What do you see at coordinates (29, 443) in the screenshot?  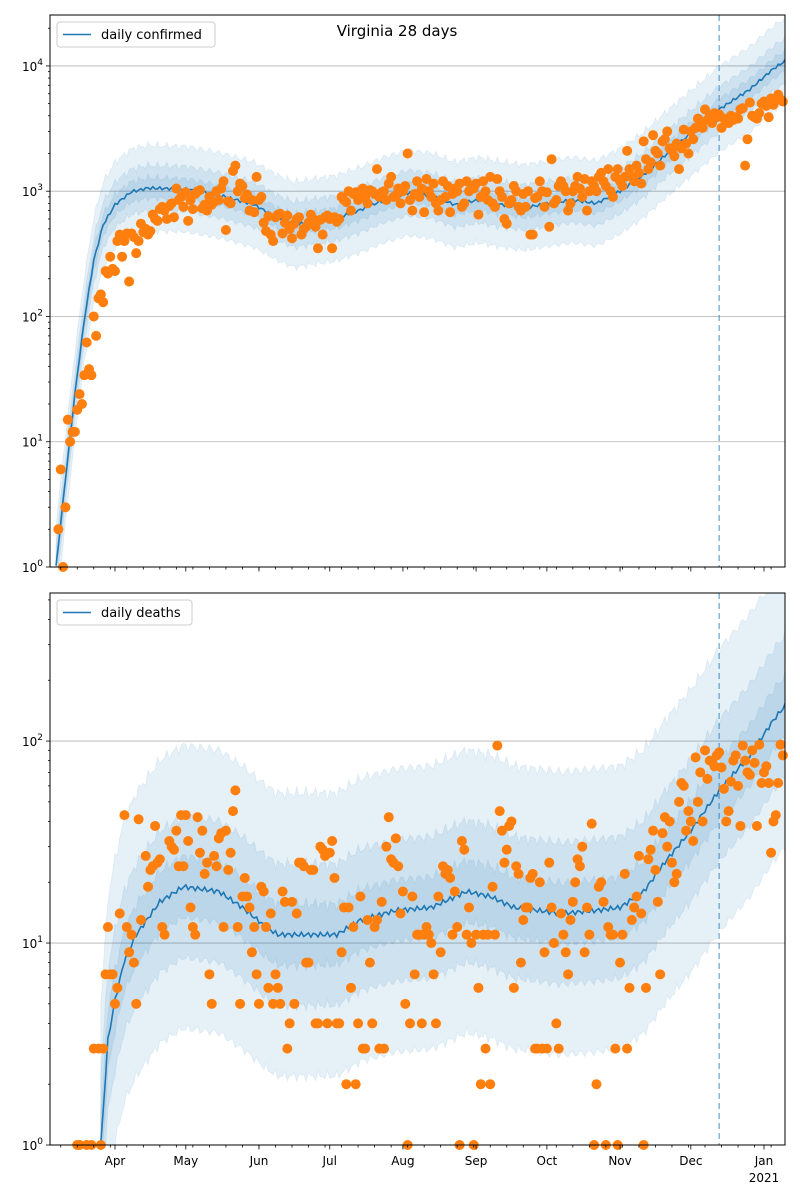 I see `y-tick-base: 10` at bounding box center [29, 443].